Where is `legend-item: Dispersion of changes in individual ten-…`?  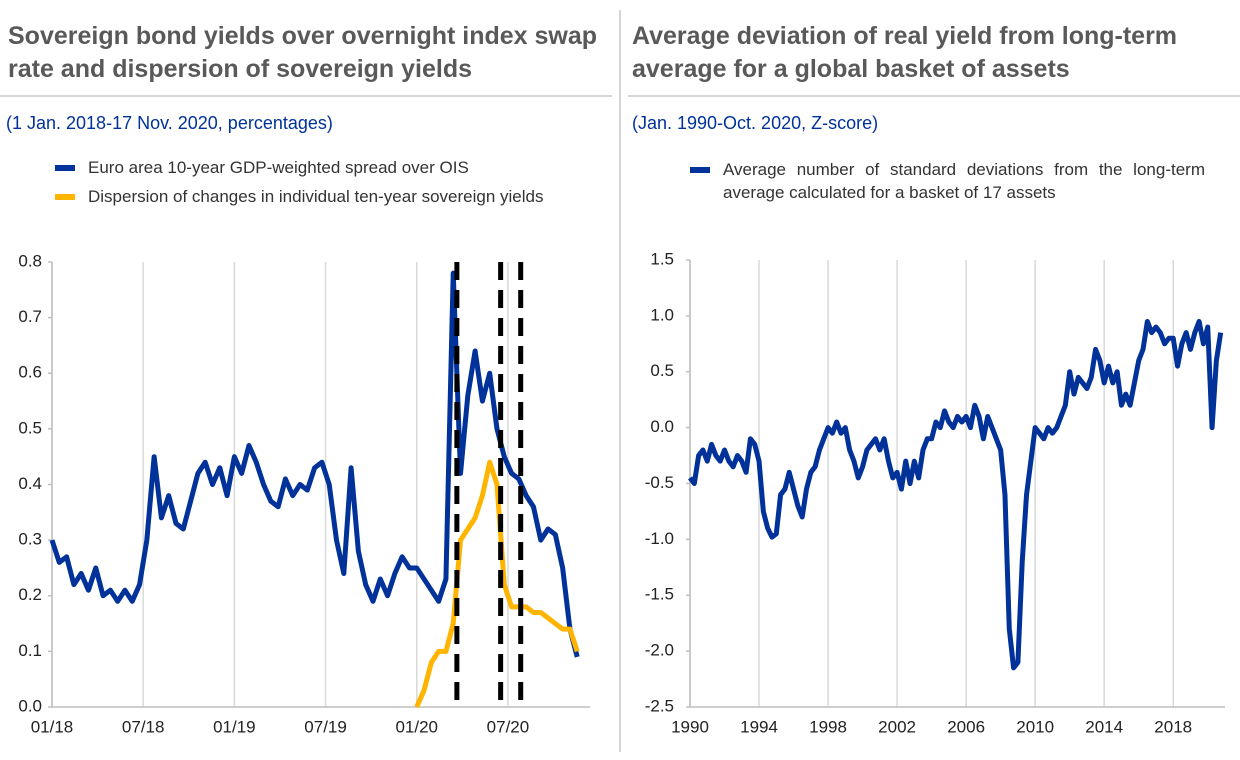
legend-item: Dispersion of changes in individual ten-… is located at coordinates (315, 196).